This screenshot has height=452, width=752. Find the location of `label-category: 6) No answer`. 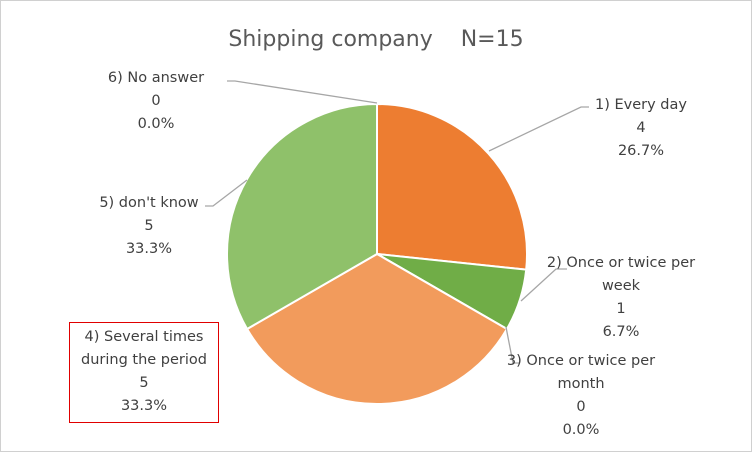

label-category: 6) No answer is located at coordinates (156, 78).